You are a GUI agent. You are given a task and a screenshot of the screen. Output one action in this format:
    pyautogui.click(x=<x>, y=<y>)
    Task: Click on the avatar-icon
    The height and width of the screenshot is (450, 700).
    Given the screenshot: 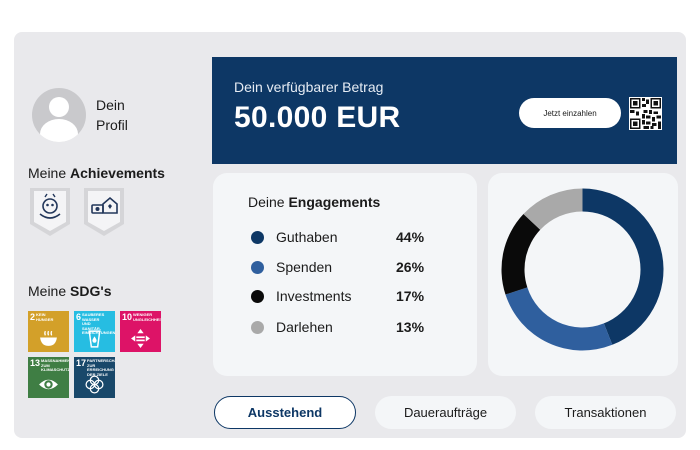 What is the action you would take?
    pyautogui.click(x=59, y=115)
    